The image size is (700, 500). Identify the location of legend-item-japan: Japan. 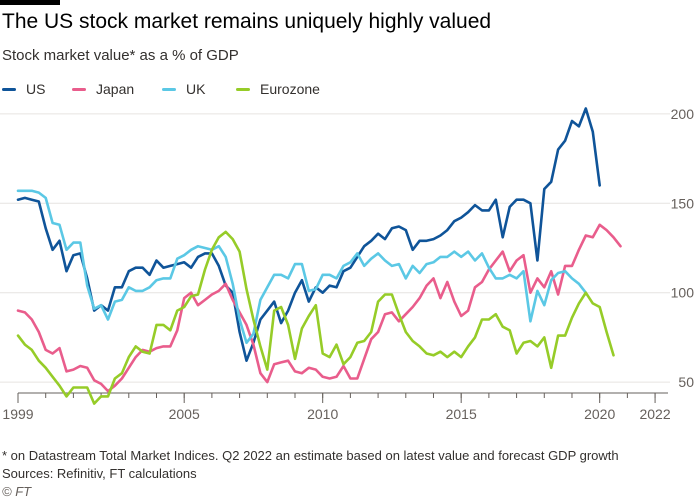
(103, 89).